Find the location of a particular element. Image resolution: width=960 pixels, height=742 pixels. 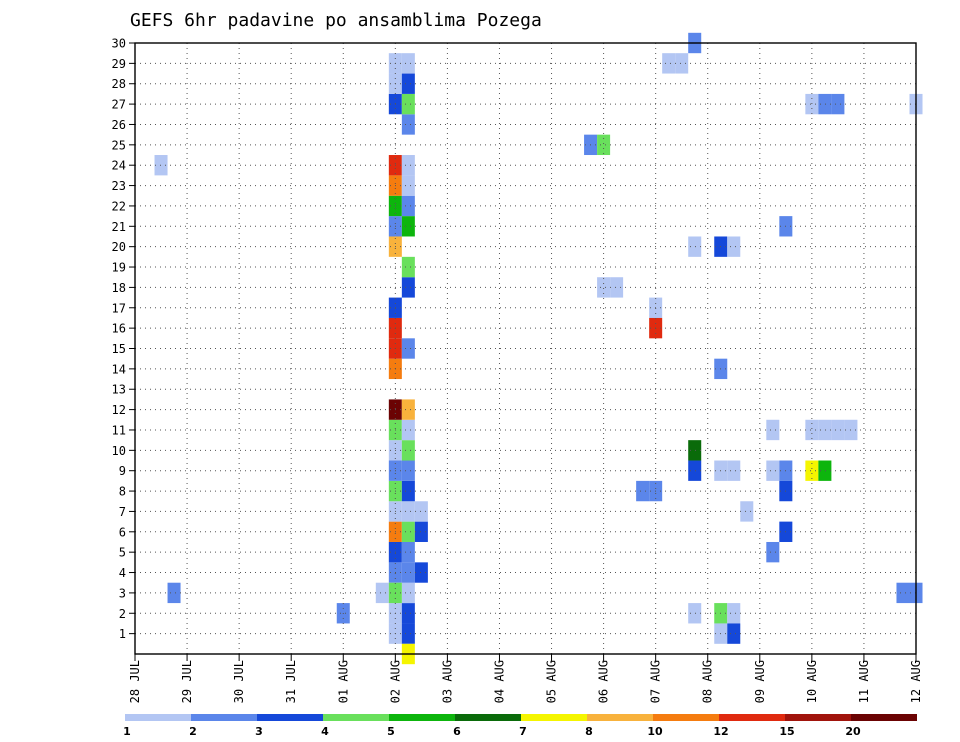

x-tick-label: 09 AUG is located at coordinates (760, 681).